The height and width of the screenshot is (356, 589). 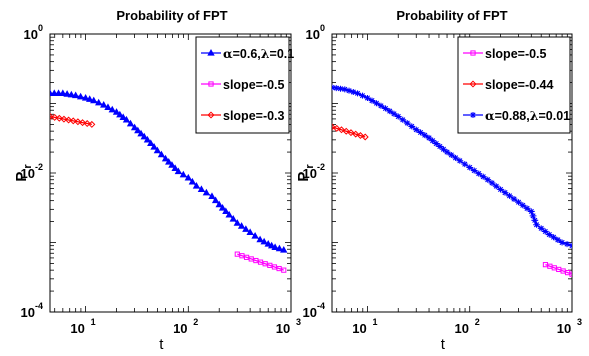 What do you see at coordinates (310, 173) in the screenshot?
I see `y-tick-label: 10` at bounding box center [310, 173].